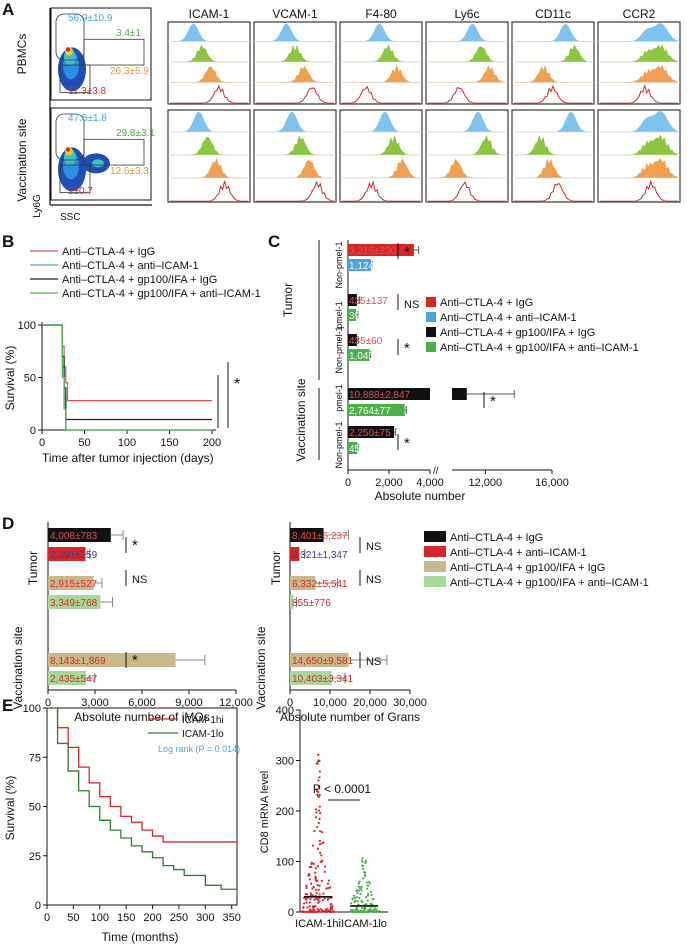 This screenshot has width=700, height=946. What do you see at coordinates (108, 252) in the screenshot?
I see `legend-label: Anti–CTLA-4 + IgG` at bounding box center [108, 252].